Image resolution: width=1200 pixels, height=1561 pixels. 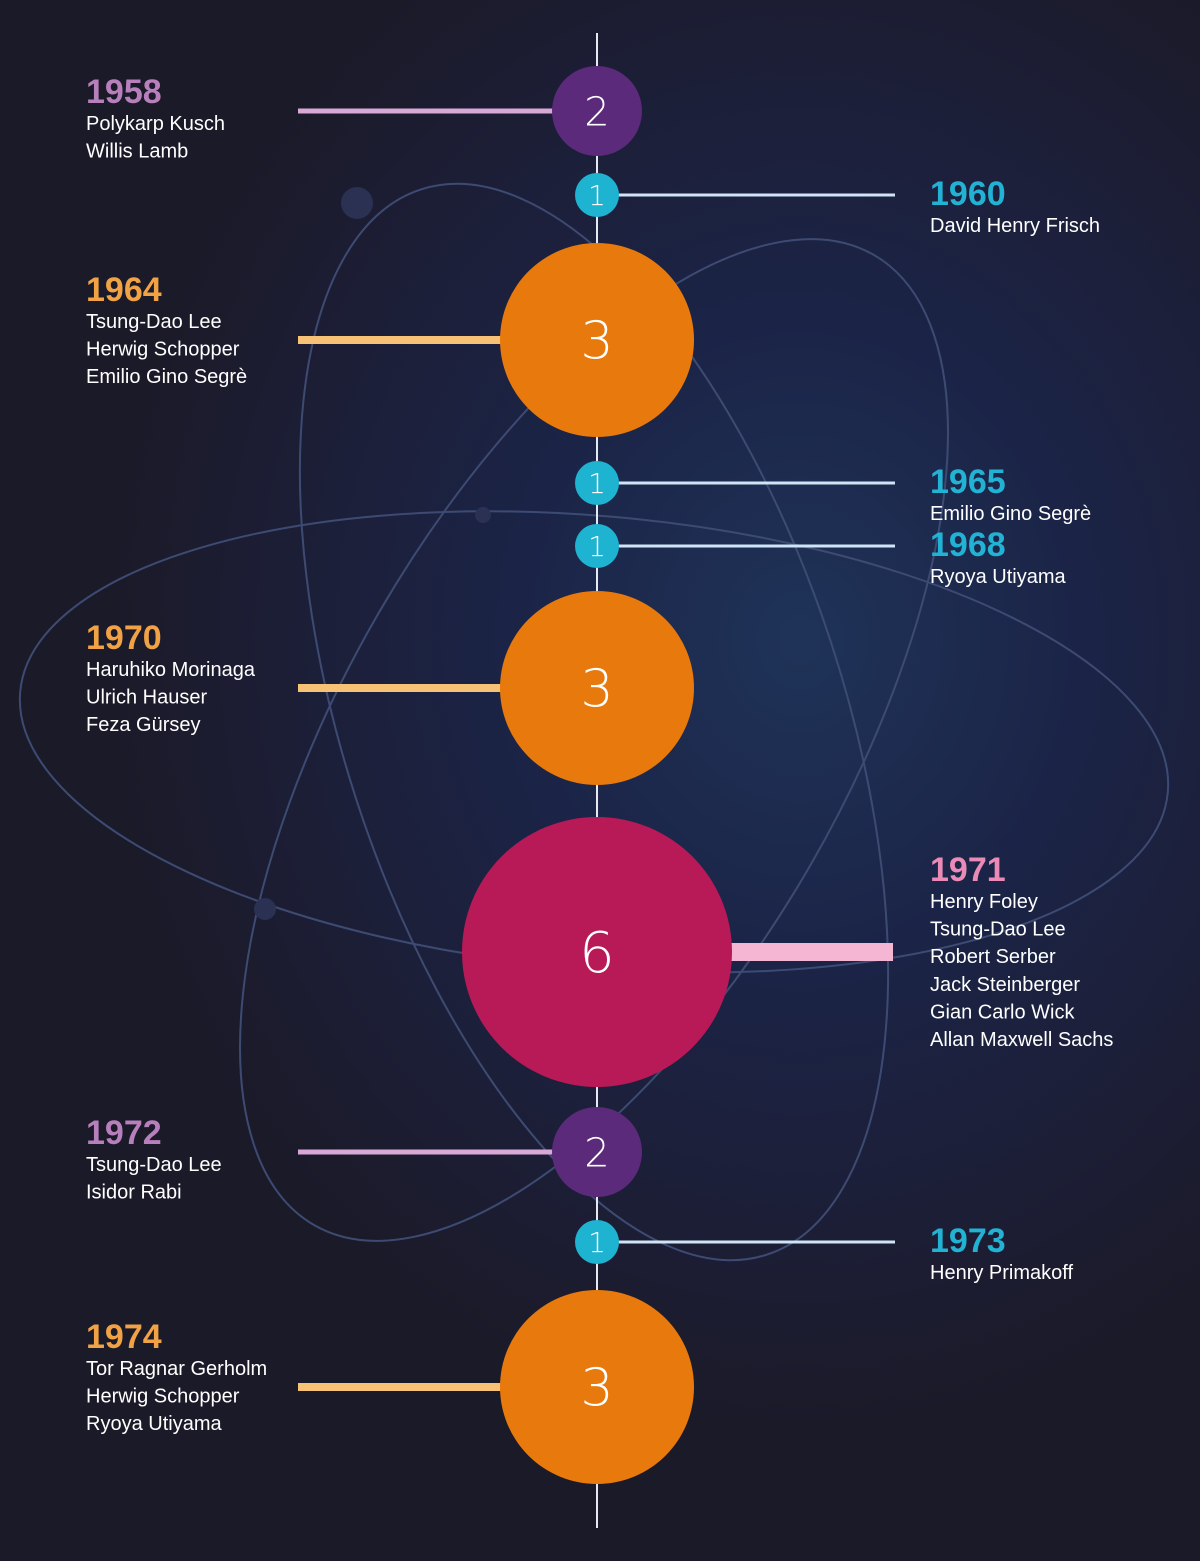 What do you see at coordinates (124, 1337) in the screenshot?
I see `year-label: 1974` at bounding box center [124, 1337].